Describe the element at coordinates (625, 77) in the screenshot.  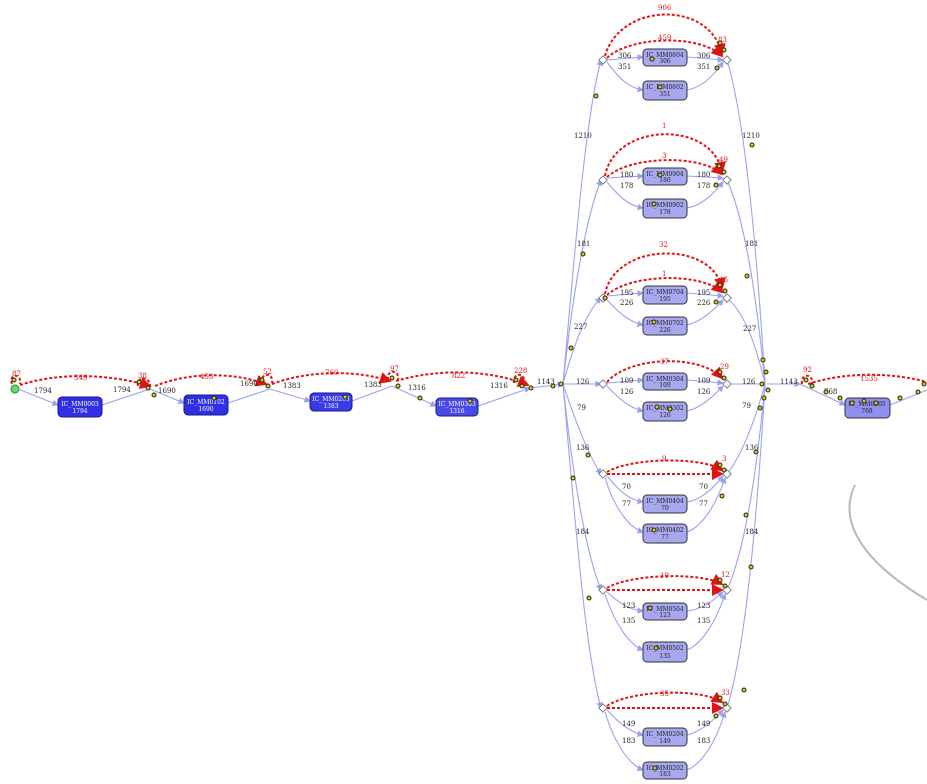
I see `branch-1-lower-in` at that location.